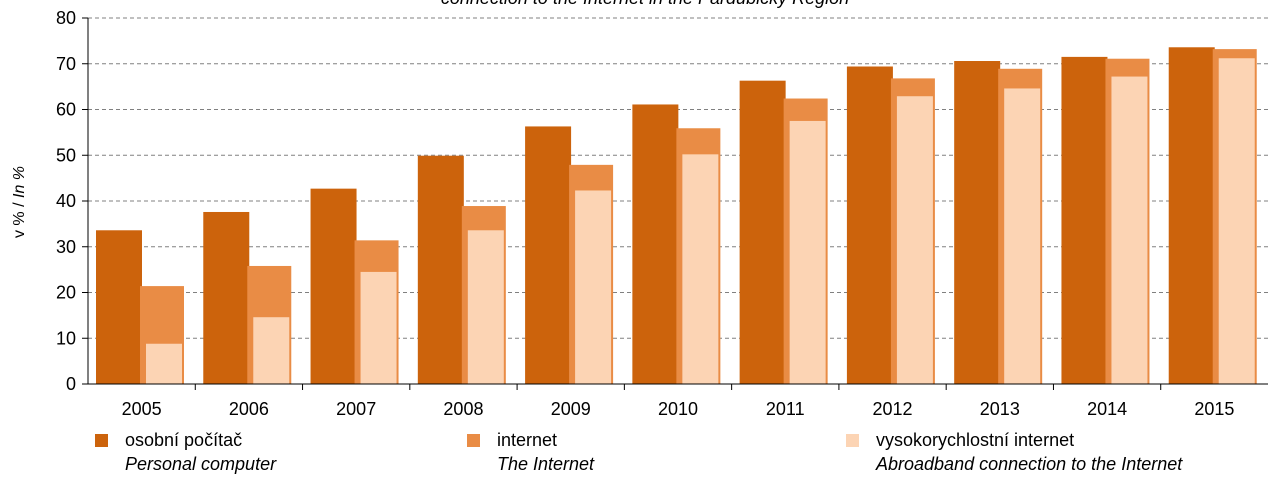  What do you see at coordinates (101, 440) in the screenshot?
I see `legend-swatch-personal-computer` at bounding box center [101, 440].